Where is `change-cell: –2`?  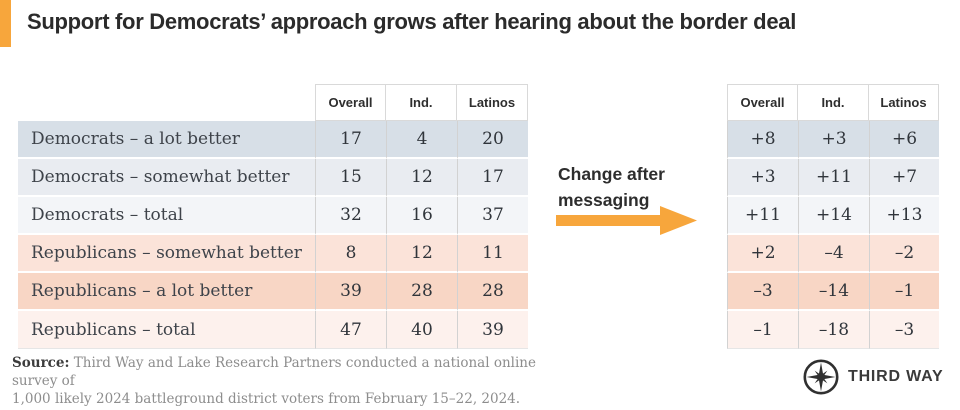
change-cell: –2 is located at coordinates (904, 254).